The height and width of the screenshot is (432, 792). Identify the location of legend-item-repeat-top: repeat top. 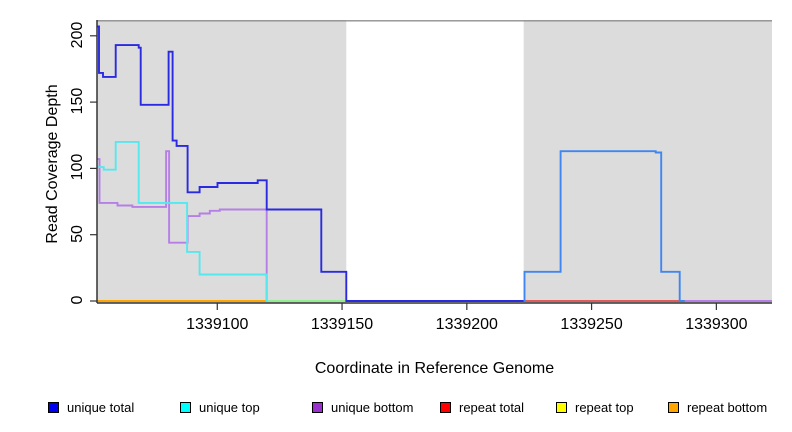
(595, 407).